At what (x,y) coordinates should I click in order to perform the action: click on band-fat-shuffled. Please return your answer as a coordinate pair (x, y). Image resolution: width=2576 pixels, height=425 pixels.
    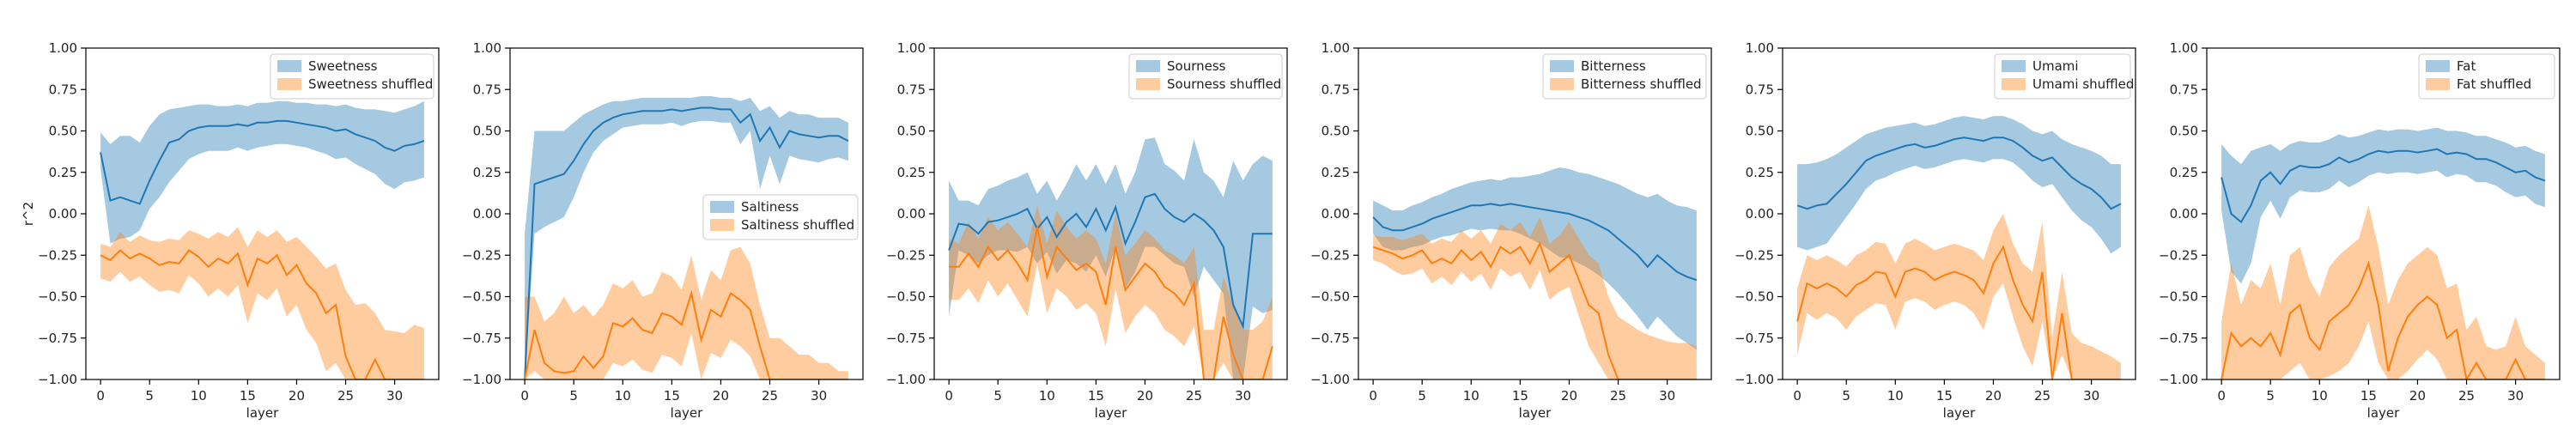
    Looking at the image, I should click on (2383, 292).